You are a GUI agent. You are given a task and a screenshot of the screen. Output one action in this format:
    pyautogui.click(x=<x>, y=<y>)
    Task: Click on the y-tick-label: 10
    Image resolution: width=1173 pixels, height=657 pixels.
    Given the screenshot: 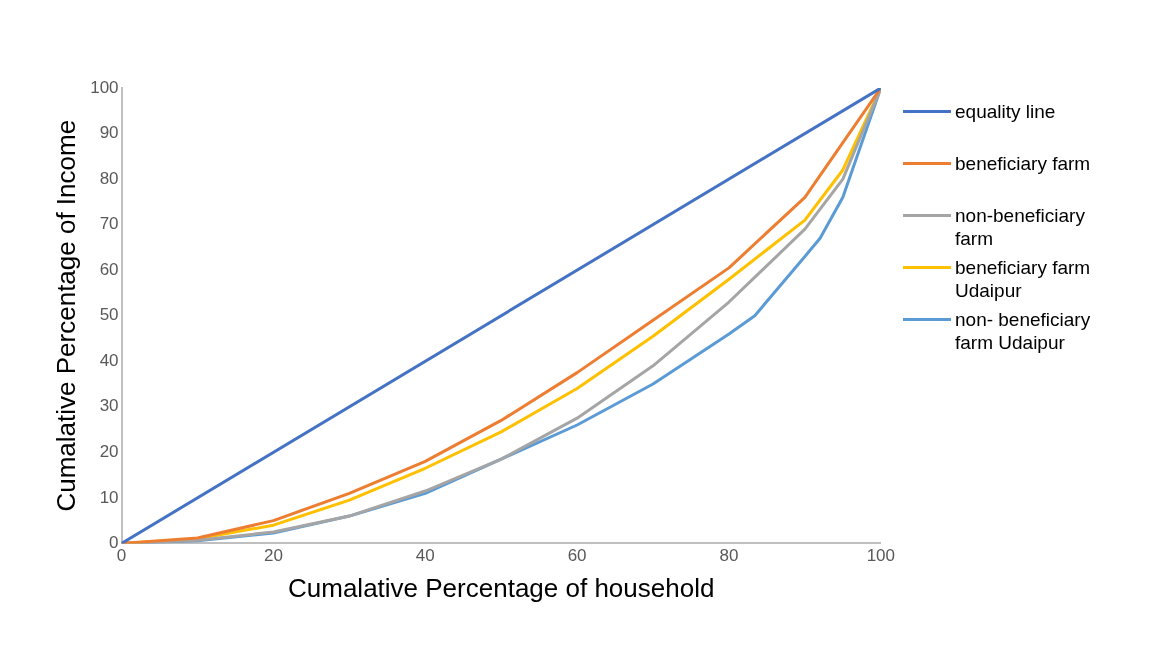 What is the action you would take?
    pyautogui.click(x=109, y=497)
    